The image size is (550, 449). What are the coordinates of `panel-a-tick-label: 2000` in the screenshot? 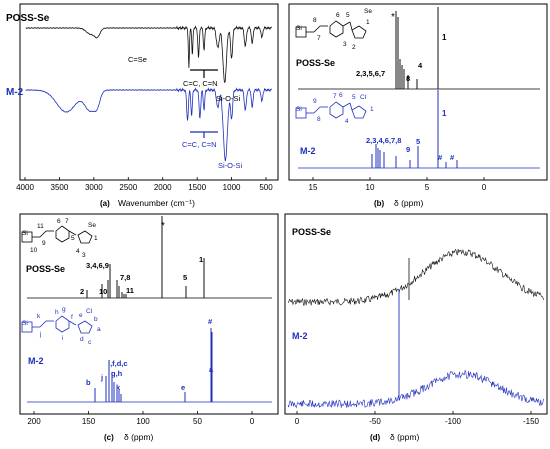 It's located at (163, 187).